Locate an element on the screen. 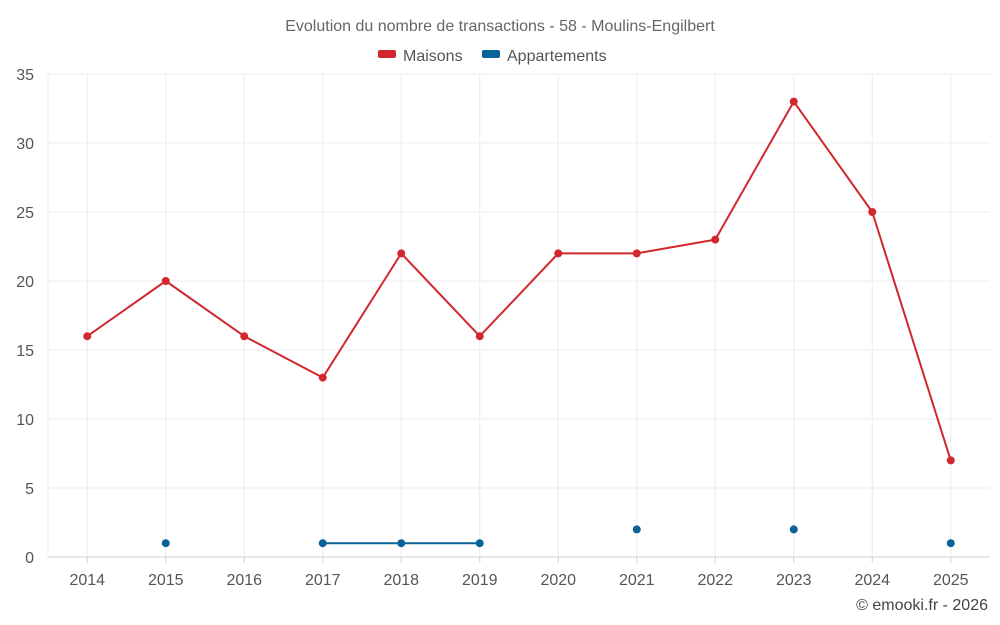 This screenshot has width=1000, height=625. credit-text: © emooki.fr - 2026 is located at coordinates (922, 605).